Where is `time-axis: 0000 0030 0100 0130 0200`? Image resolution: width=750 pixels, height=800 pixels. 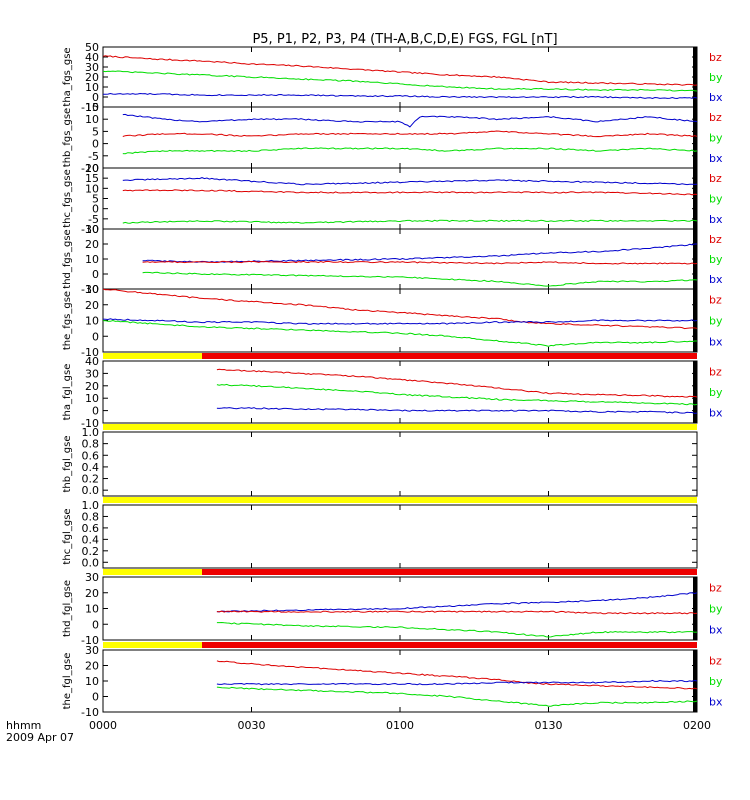
time-axis: 0000 0030 0100 0130 0200 is located at coordinates (400, 725).